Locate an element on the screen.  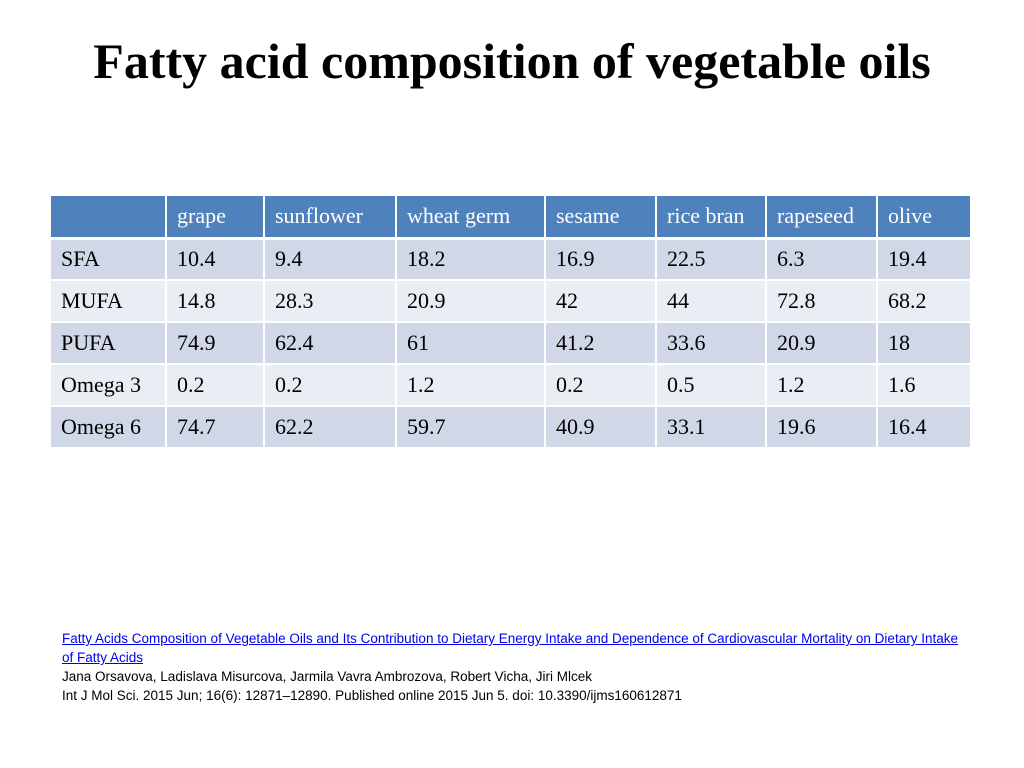
table-row: SFA 10.4 9.4 18.2 16.9 22.5 6.3 19.4 is located at coordinates (511, 259).